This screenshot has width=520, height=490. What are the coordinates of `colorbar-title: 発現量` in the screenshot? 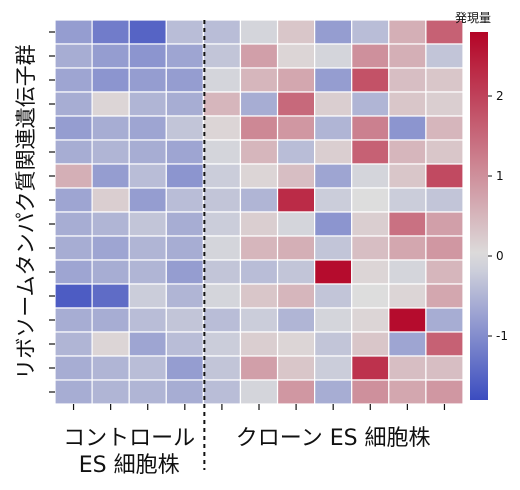 It's located at (473, 18).